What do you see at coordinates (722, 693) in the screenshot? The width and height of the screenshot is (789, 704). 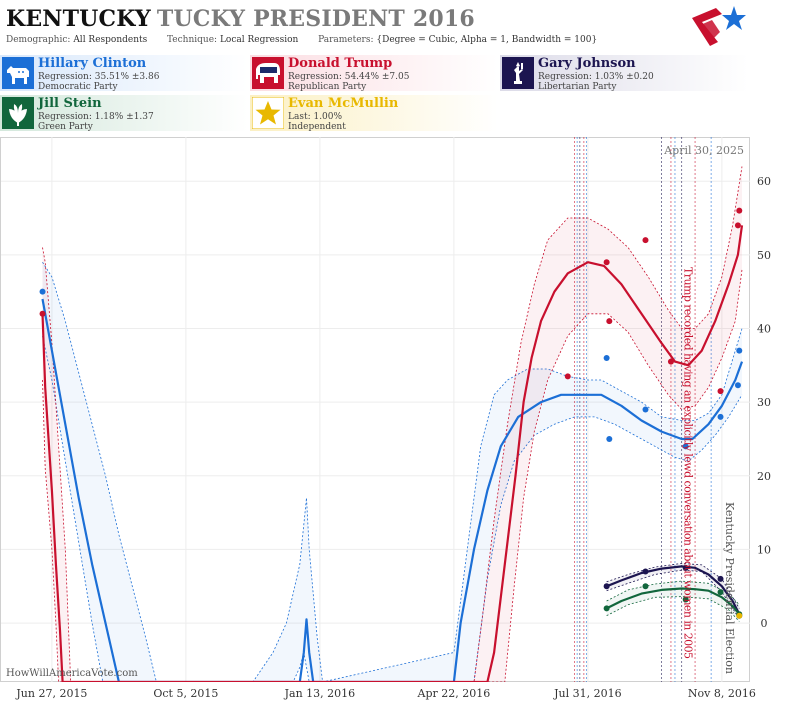 I see `x-tick-label: Nov 8, 2016` at bounding box center [722, 693].